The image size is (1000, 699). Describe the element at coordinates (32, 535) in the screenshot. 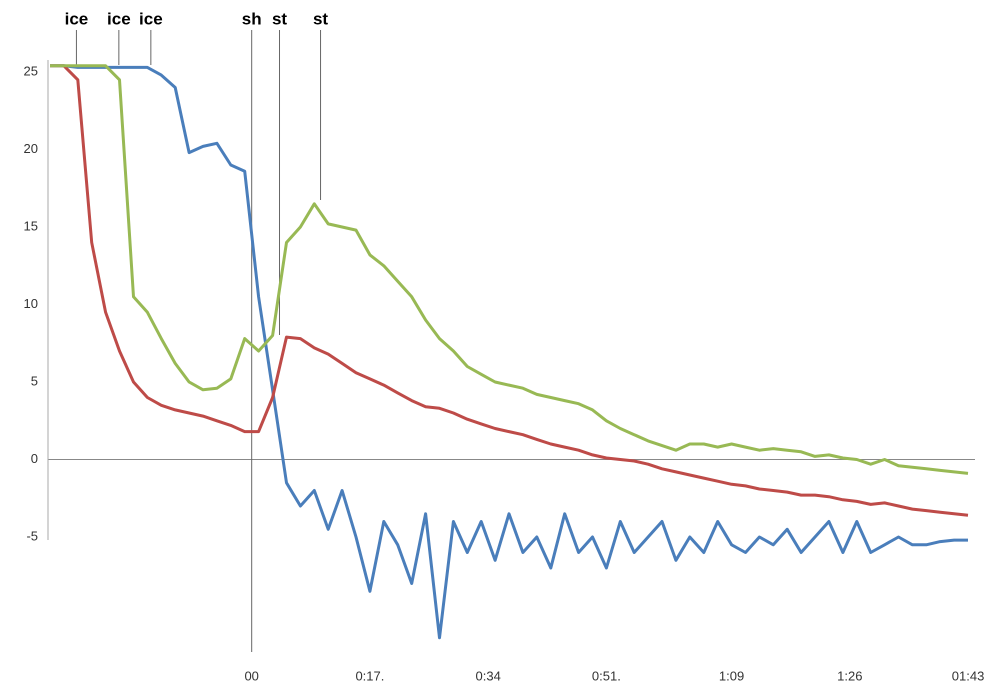

I see `y-tick-label: -5` at that location.